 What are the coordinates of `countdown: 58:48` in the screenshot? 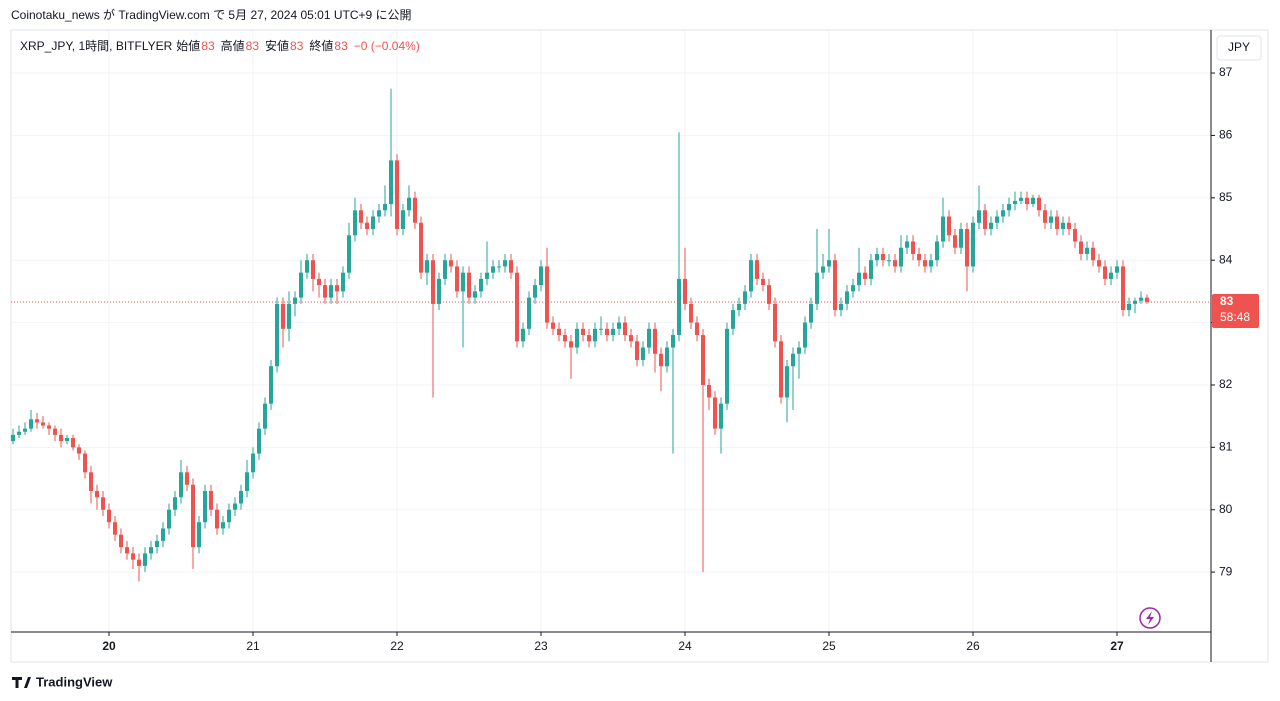 It's located at (1235, 317).